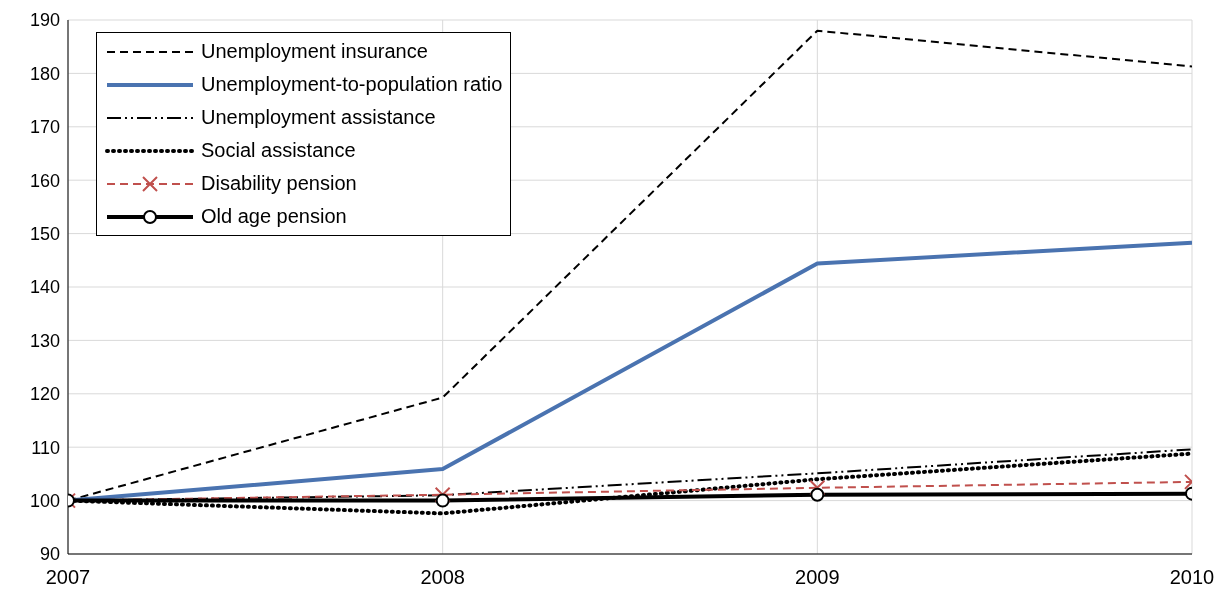 The image size is (1224, 607). Describe the element at coordinates (352, 84) in the screenshot. I see `legend-label: Unemployment-to-population ratio` at that location.